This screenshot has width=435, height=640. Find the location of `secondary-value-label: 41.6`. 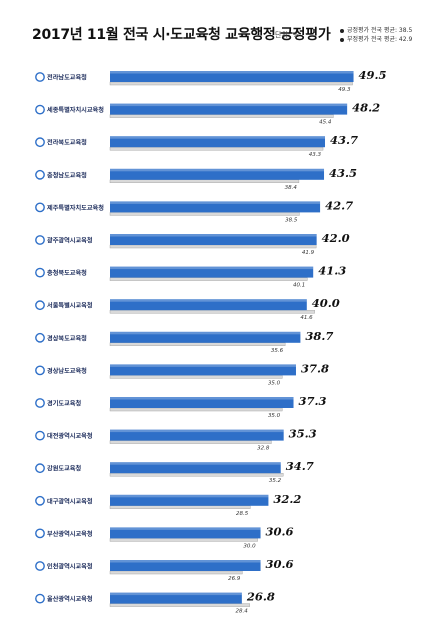

secondary-value-label: 41.6 is located at coordinates (306, 318).